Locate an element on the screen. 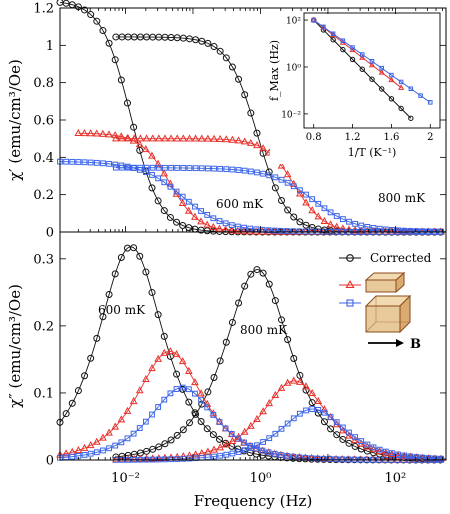 The height and width of the screenshot is (514, 450). inset-panel: 0.8 1.2 1.6 2 10² 10⁰ 10⁻² 1/T (K⁻¹) f_Max (Hz) is located at coordinates (357, 86).